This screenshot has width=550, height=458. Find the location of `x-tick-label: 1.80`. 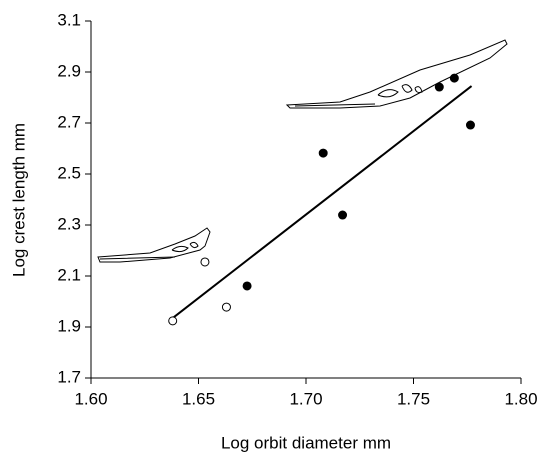

x-tick-label: 1.80 is located at coordinates (520, 398).